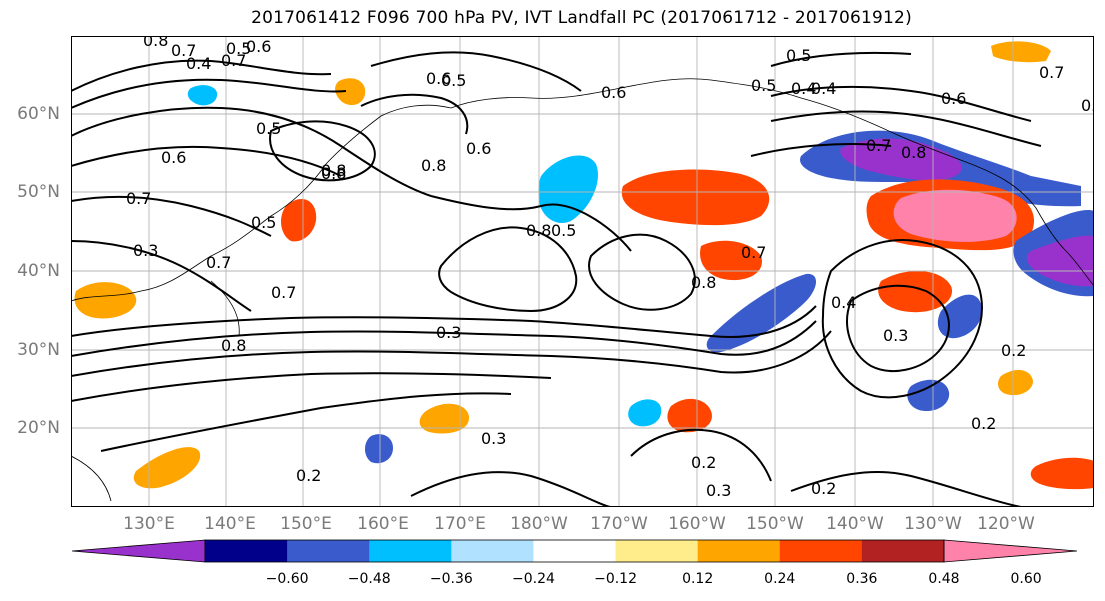 The width and height of the screenshot is (1105, 601). Describe the element at coordinates (695, 197) in the screenshot. I see `shade-pos-central` at that location.